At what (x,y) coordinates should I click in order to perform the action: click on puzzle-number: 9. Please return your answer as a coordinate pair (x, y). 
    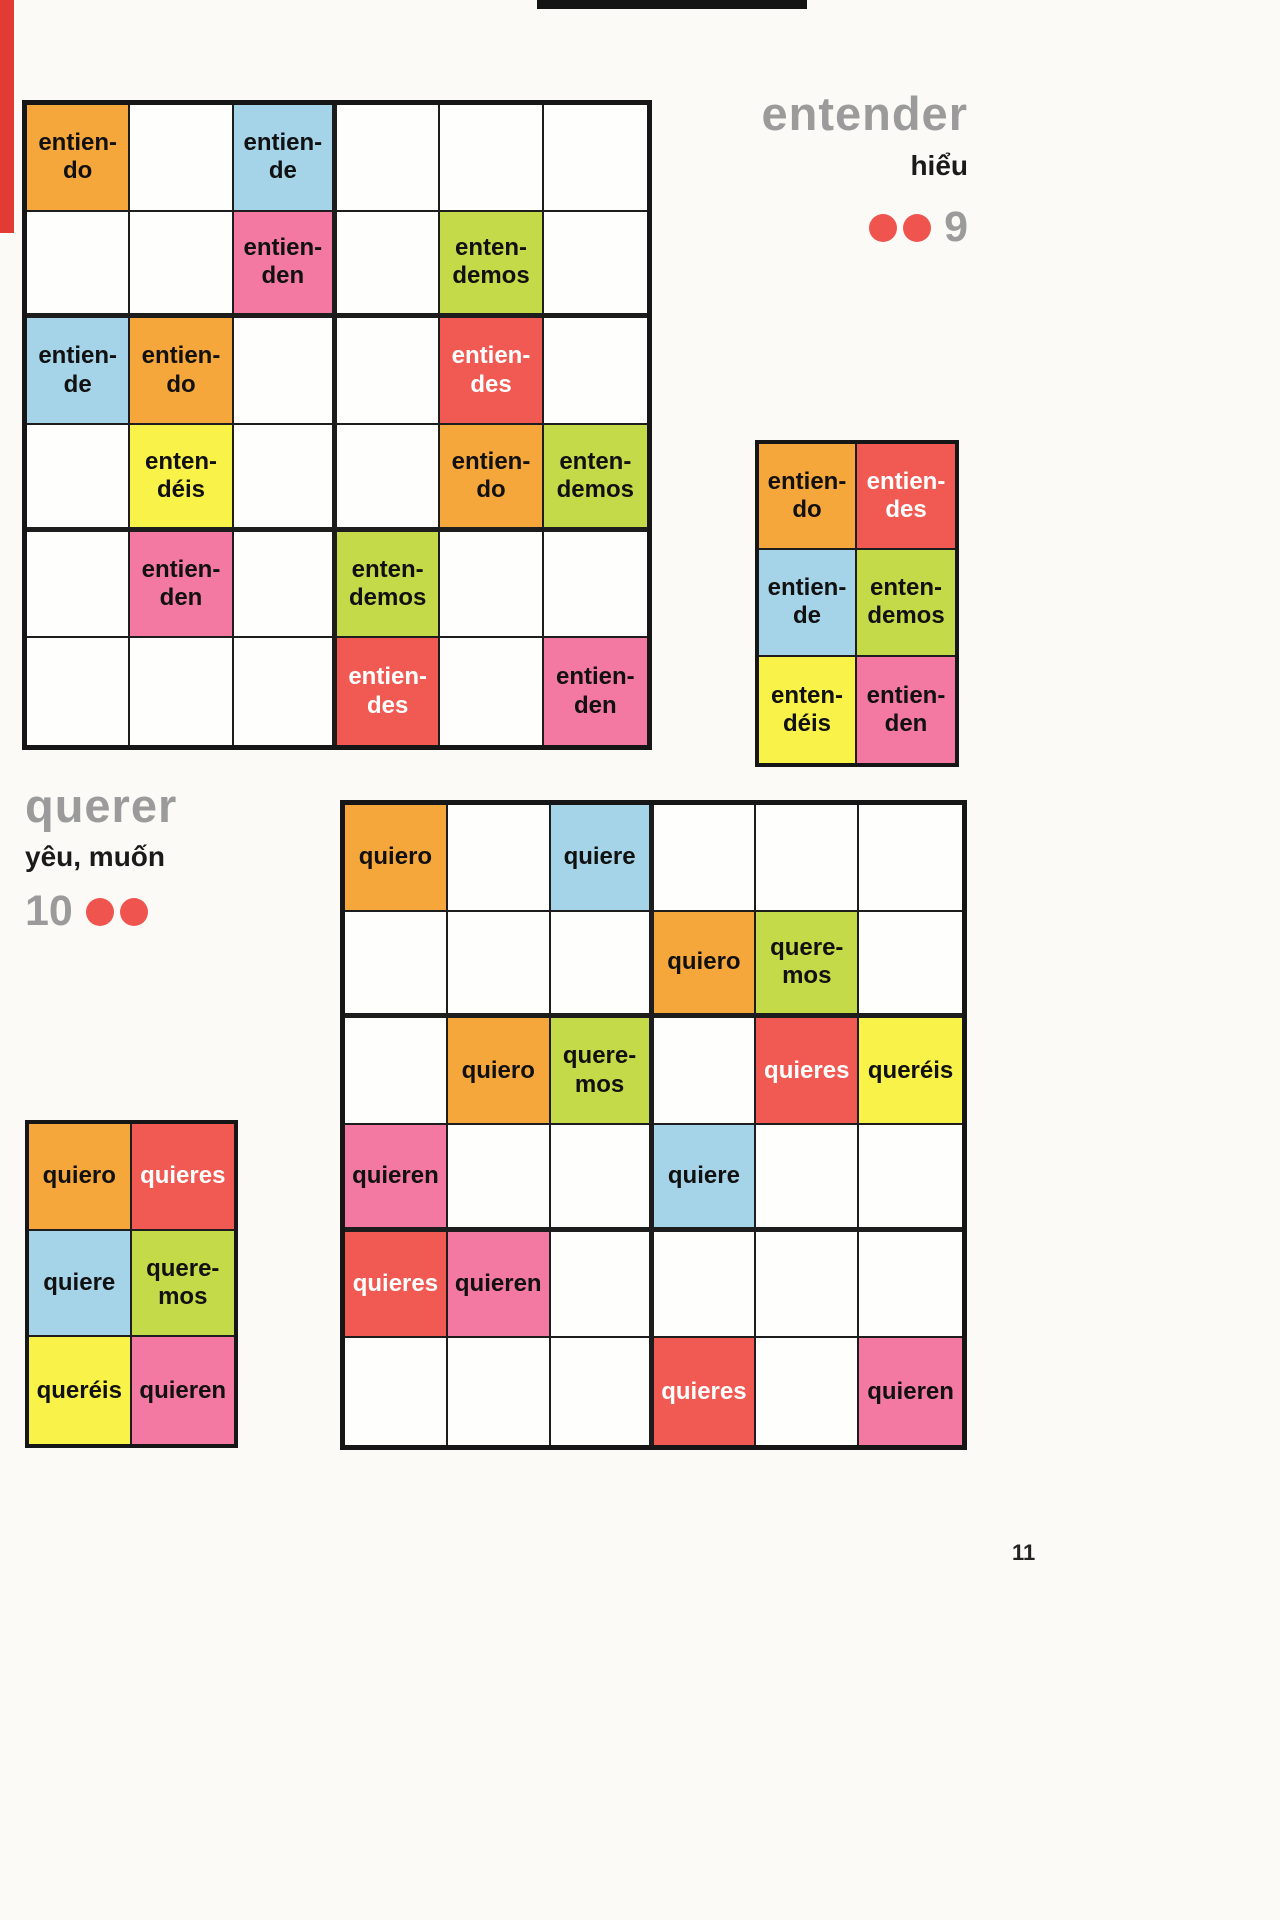
    Looking at the image, I should click on (956, 227).